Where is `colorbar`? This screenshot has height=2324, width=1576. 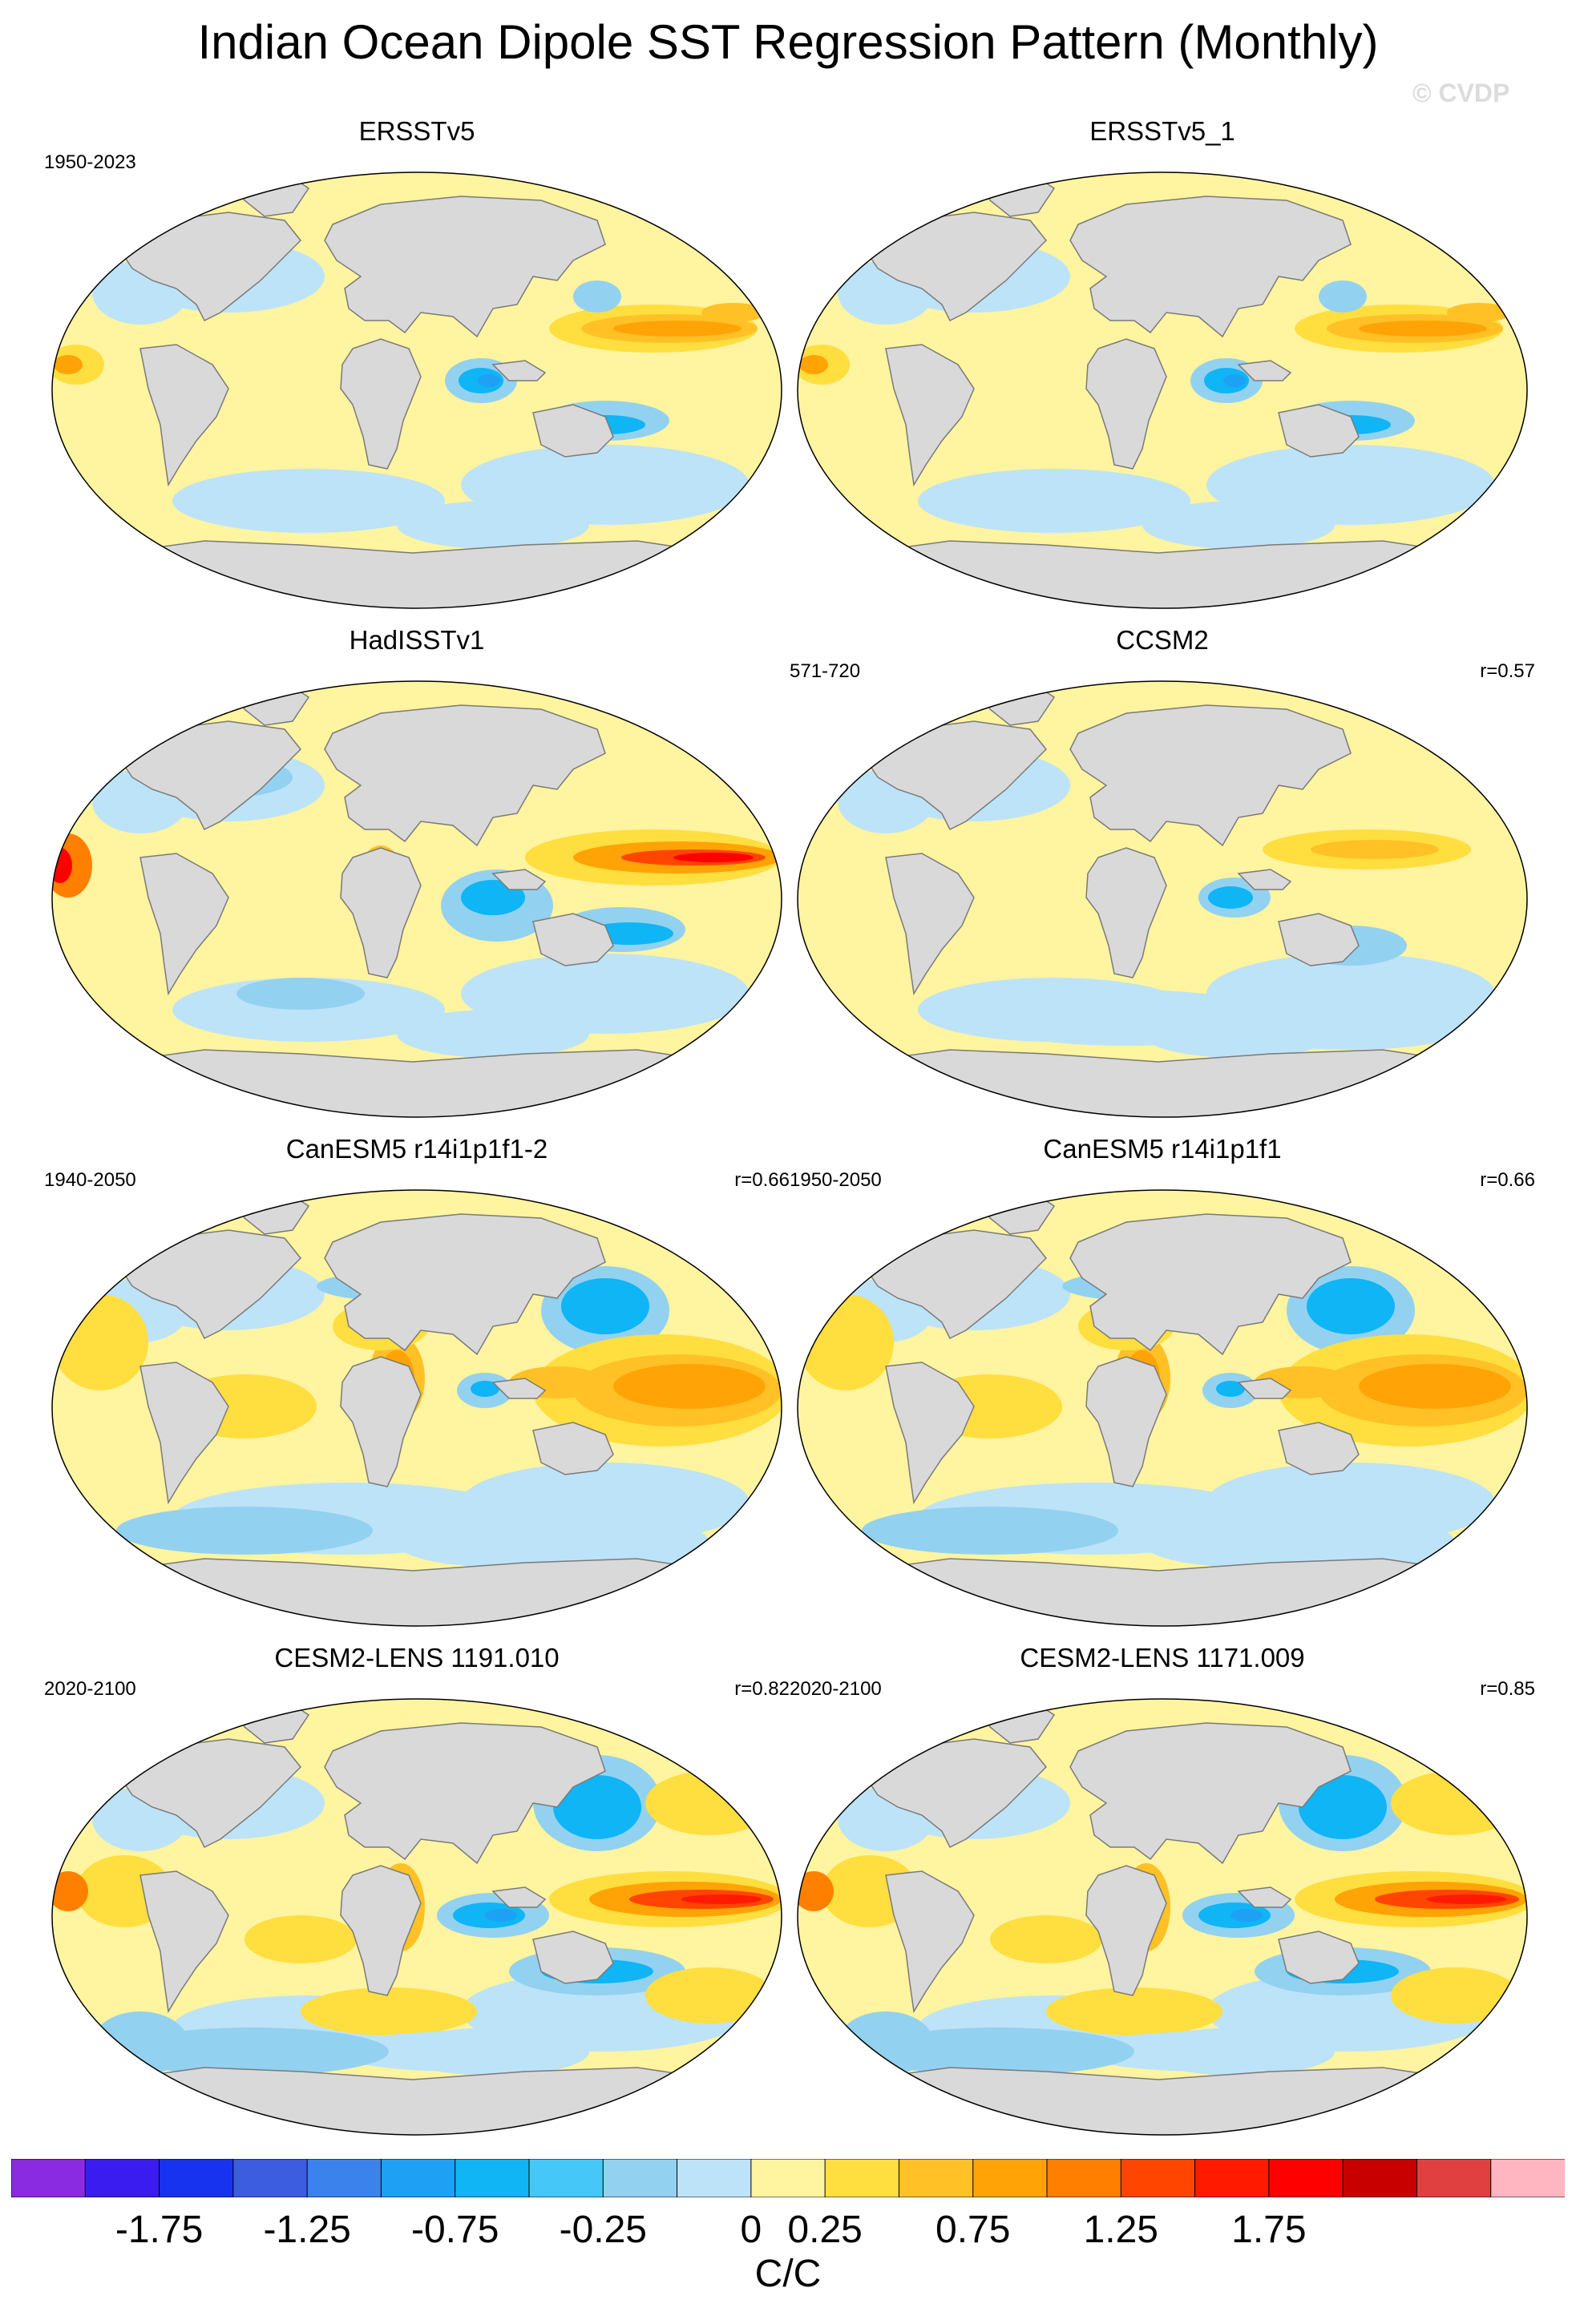 colorbar is located at coordinates (788, 2178).